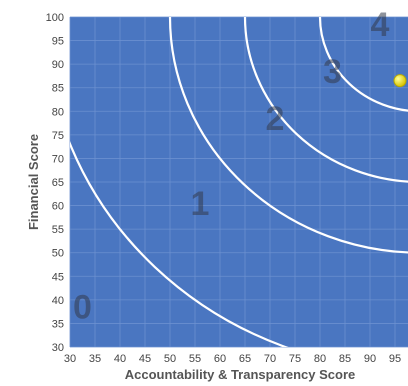 The image size is (408, 386). What do you see at coordinates (240, 374) in the screenshot?
I see `x-axis-title: Accountability & Transparency Score` at bounding box center [240, 374].